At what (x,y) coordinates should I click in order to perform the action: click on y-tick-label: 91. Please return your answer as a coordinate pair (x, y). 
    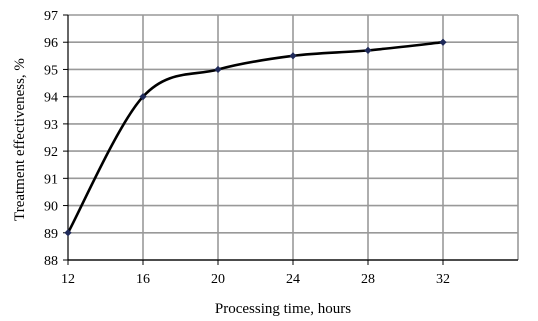
    Looking at the image, I should click on (51, 179).